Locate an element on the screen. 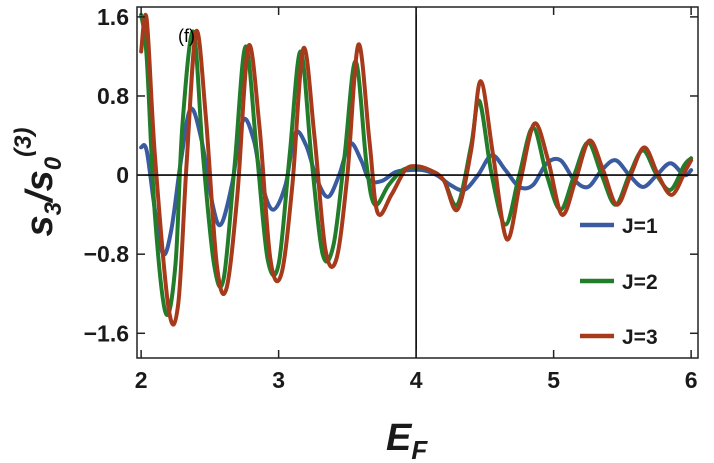 The height and width of the screenshot is (463, 714). legend-label: J=2 is located at coordinates (640, 282).